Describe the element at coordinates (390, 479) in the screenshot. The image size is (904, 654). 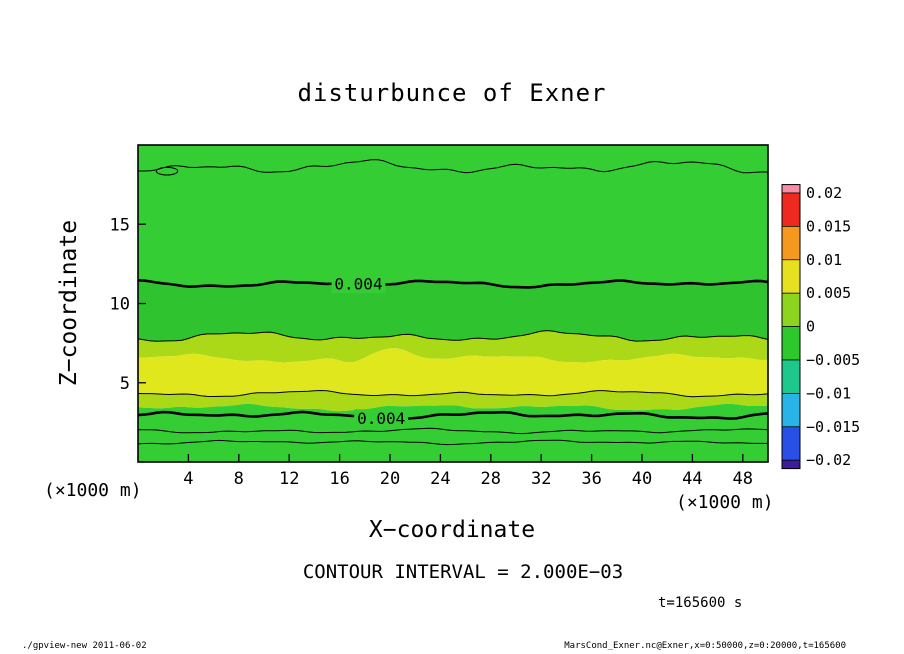
I see `x-tick-label: 20` at that location.